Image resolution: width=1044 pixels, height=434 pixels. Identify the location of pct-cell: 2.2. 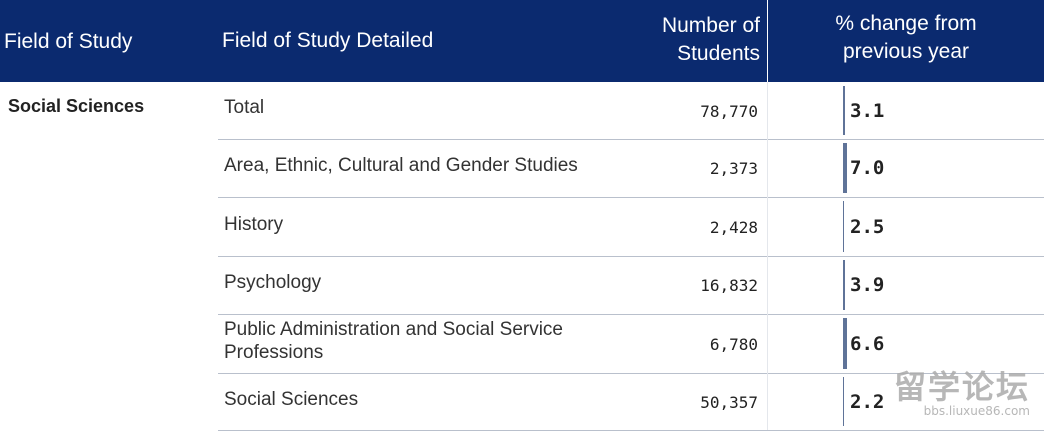
(906, 401).